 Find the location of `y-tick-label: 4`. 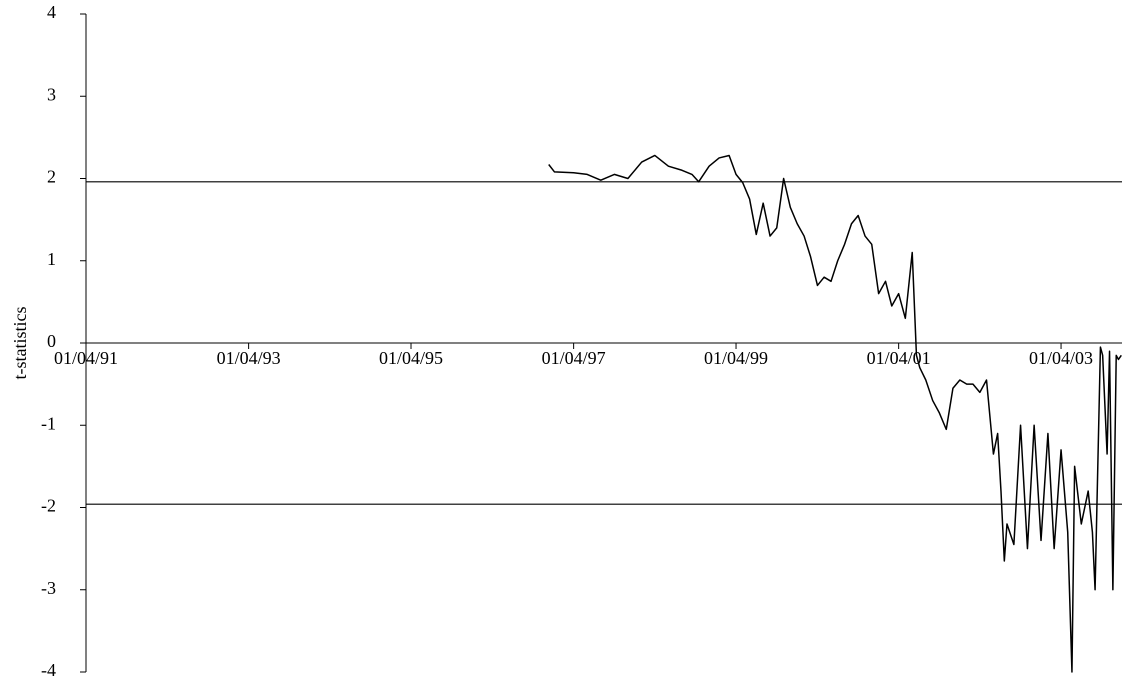

y-tick-label: 4 is located at coordinates (51, 12).